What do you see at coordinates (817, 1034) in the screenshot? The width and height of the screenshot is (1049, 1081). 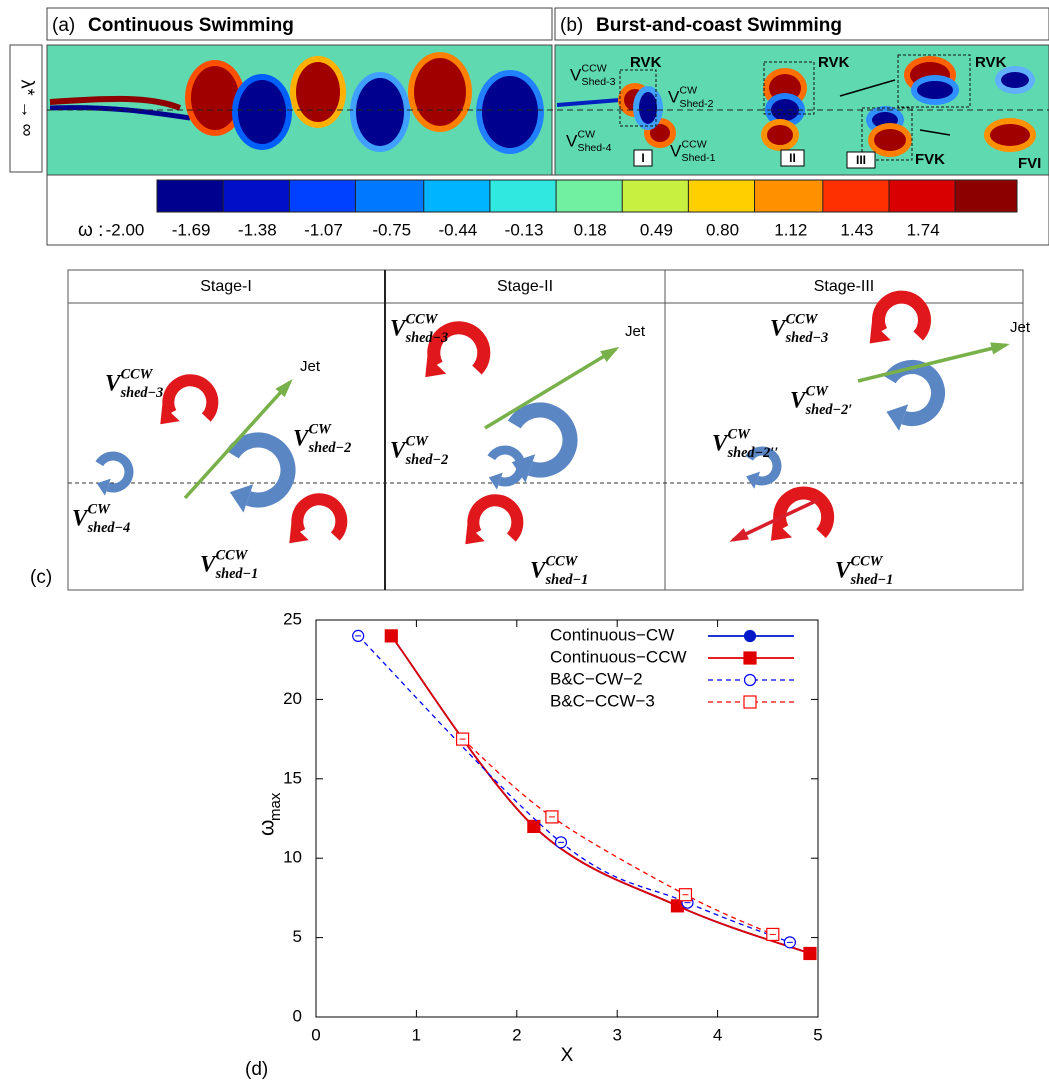 I see `x-tick-label: 5` at bounding box center [817, 1034].